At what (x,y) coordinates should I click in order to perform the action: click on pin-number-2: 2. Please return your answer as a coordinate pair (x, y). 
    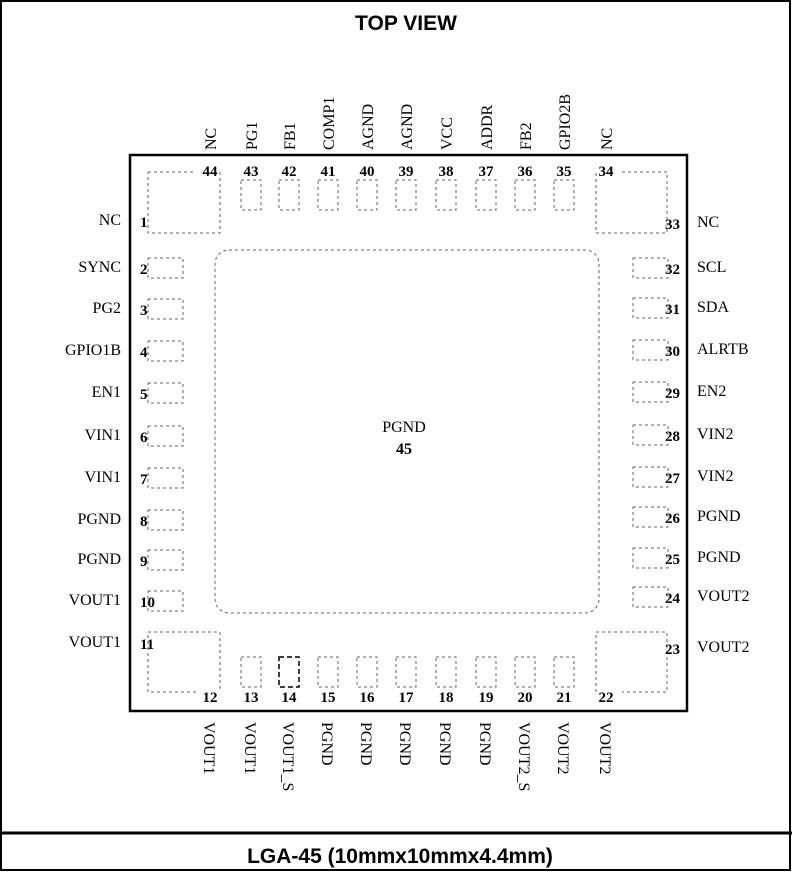
    Looking at the image, I should click on (144, 270).